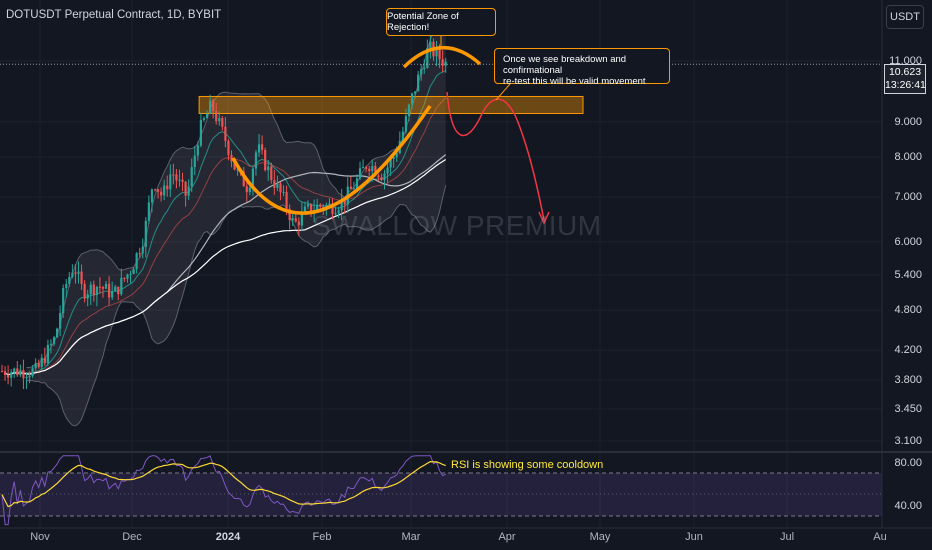  Describe the element at coordinates (223, 490) in the screenshot. I see `rsi-line` at that location.